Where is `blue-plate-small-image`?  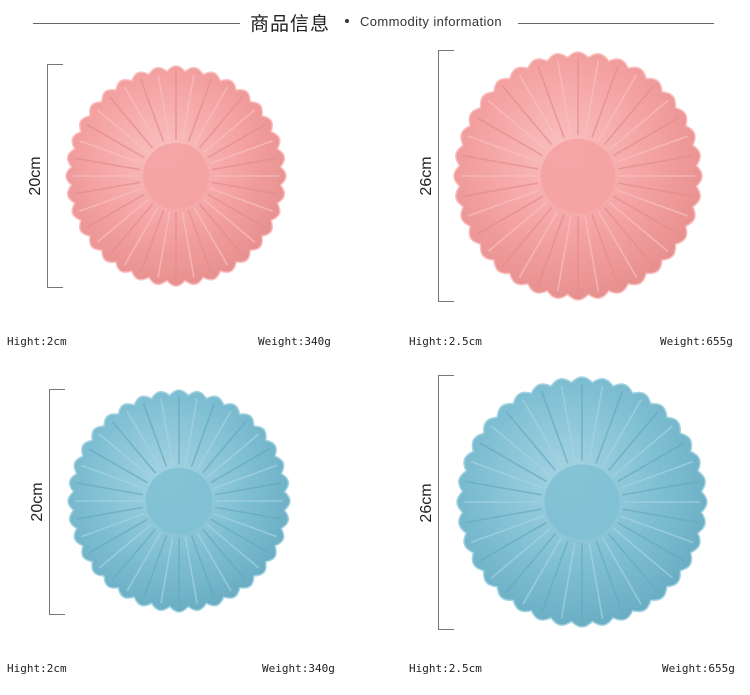
blue-plate-small-image is located at coordinates (179, 501).